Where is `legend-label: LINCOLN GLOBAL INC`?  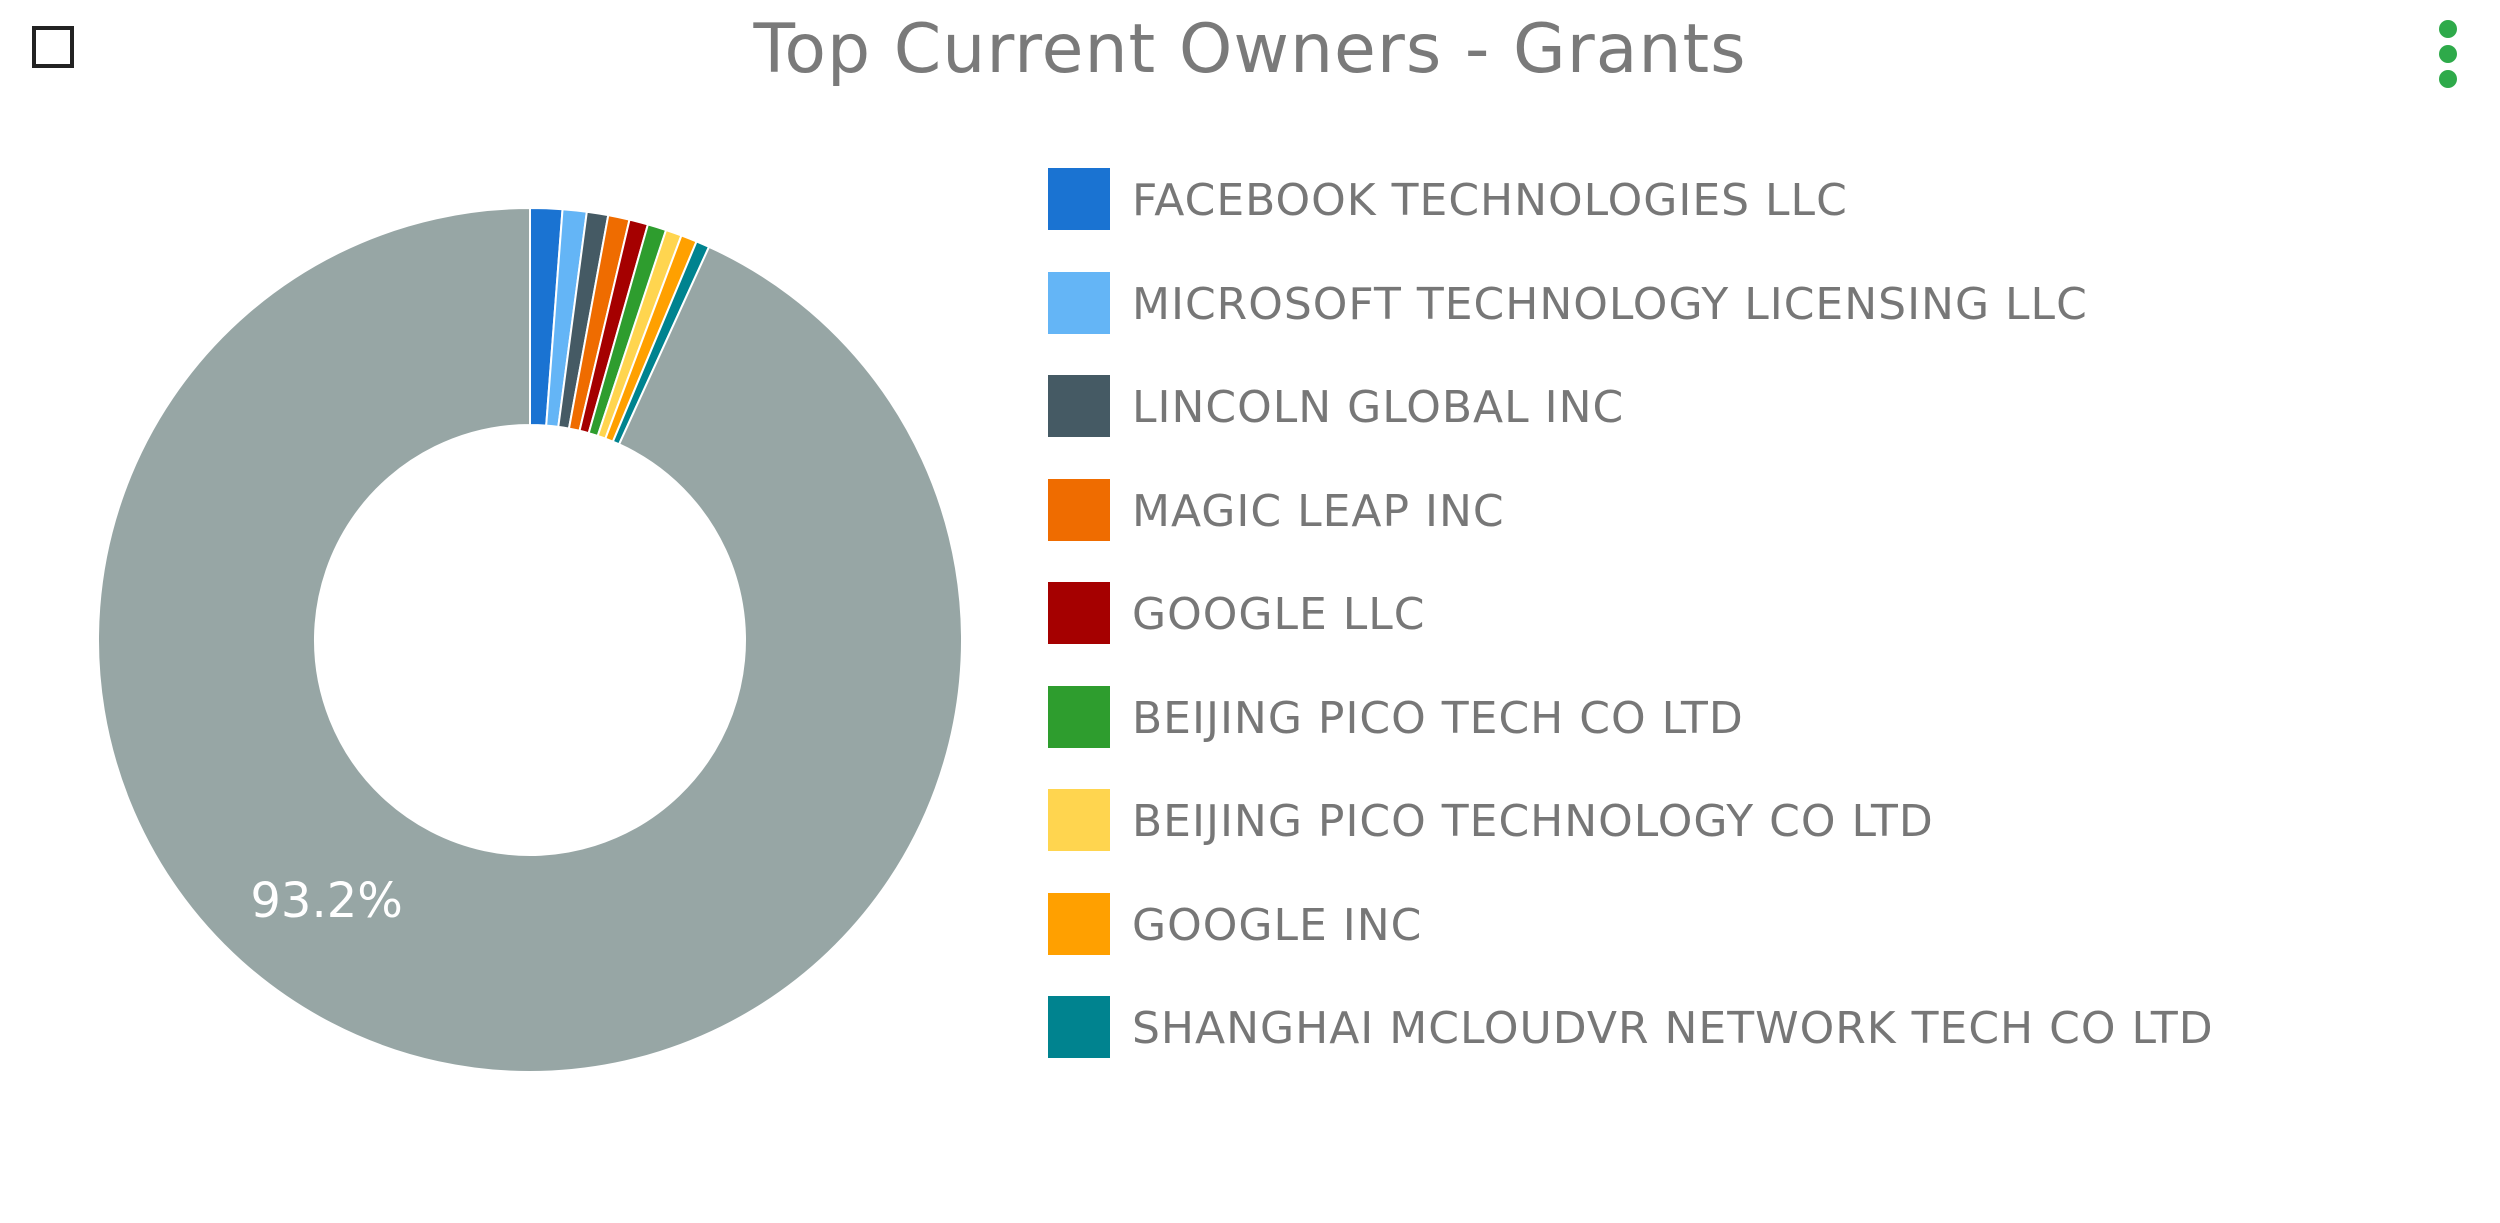
legend-label: LINCOLN GLOBAL INC is located at coordinates (1378, 407).